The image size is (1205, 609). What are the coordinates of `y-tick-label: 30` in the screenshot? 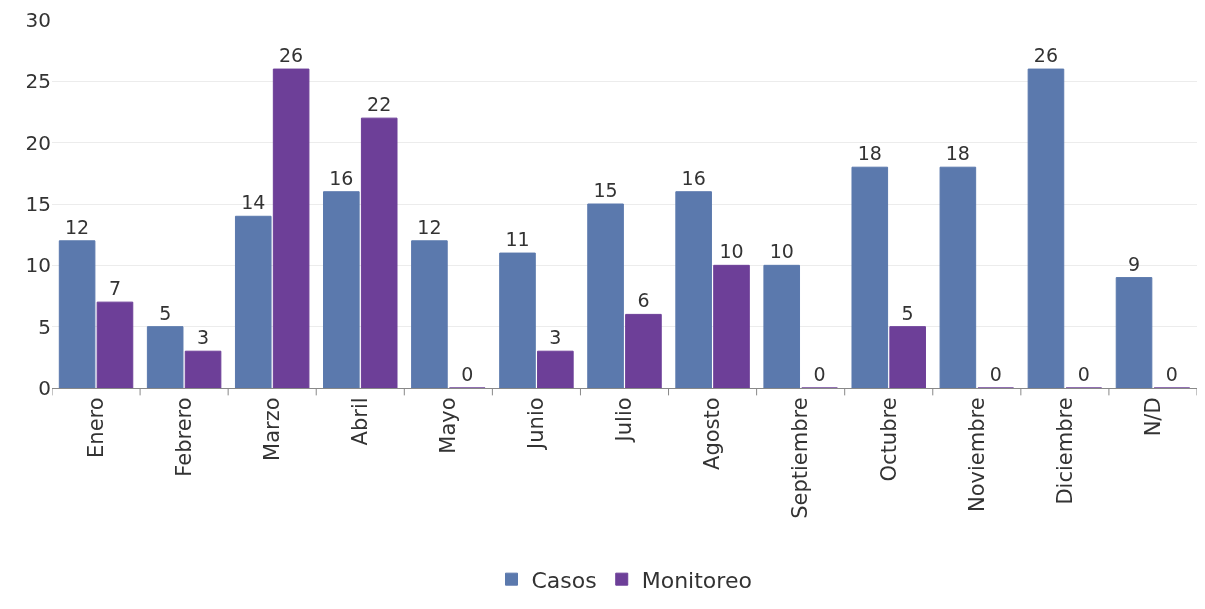 It's located at (38, 20).